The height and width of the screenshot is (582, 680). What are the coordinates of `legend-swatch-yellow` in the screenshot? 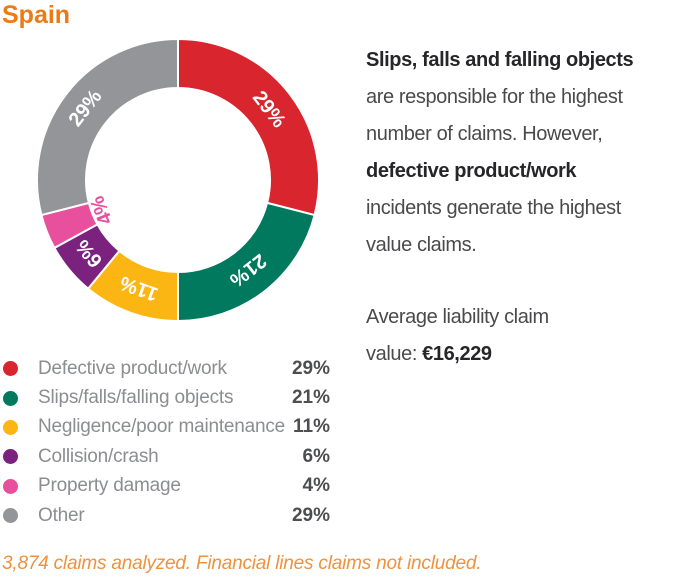 It's located at (10, 427).